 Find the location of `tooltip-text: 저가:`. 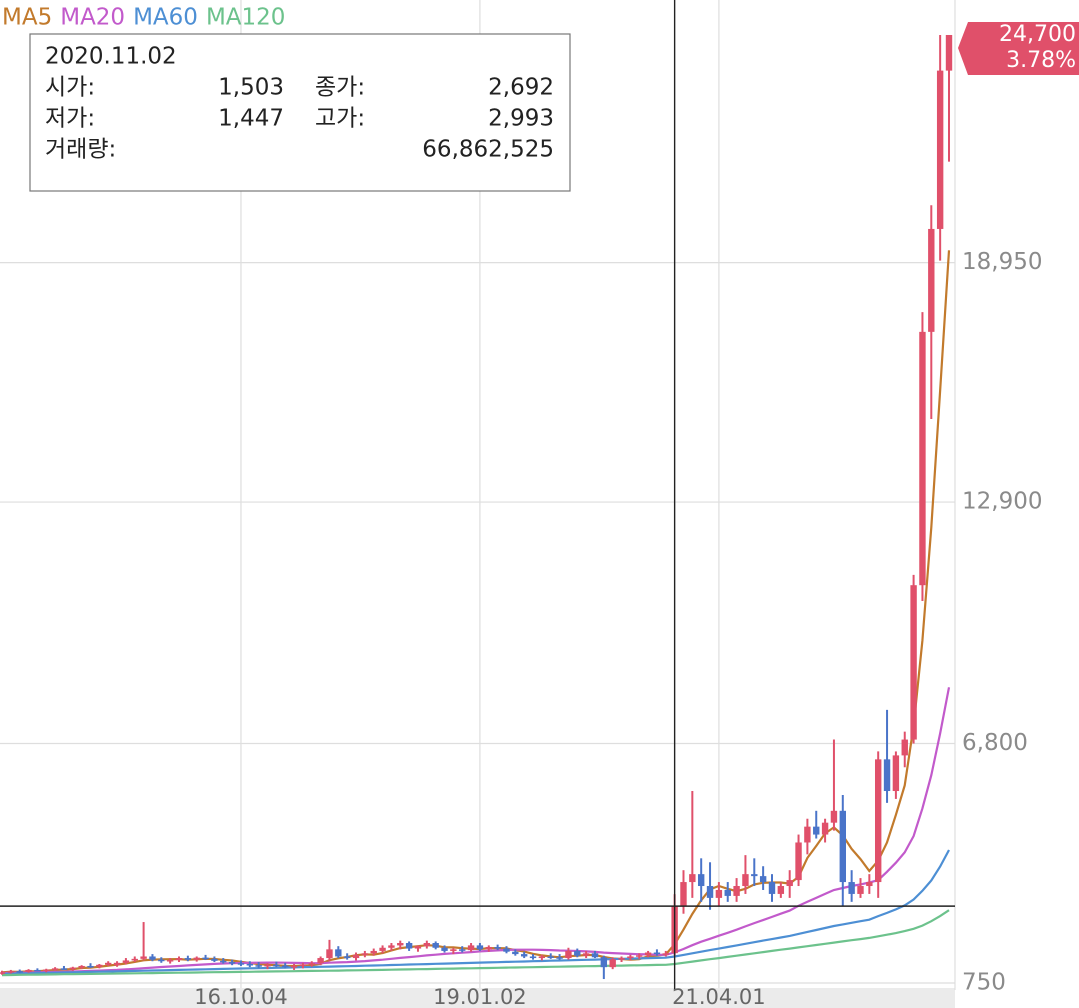

tooltip-text: 저가: is located at coordinates (70, 119).